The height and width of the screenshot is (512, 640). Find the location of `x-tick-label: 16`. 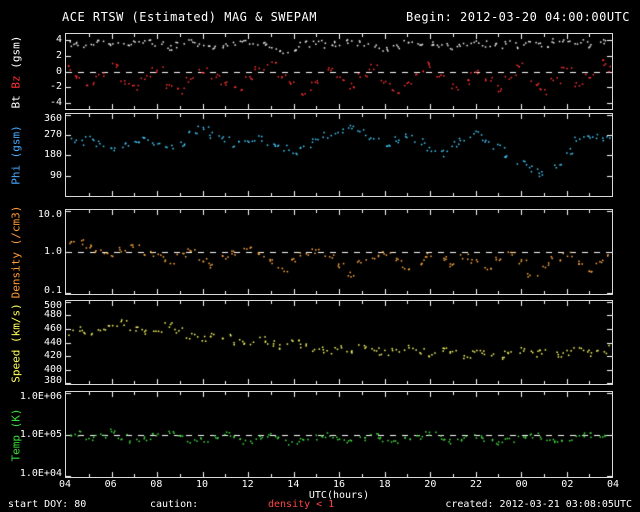

x-tick-label: 16 is located at coordinates (339, 484).